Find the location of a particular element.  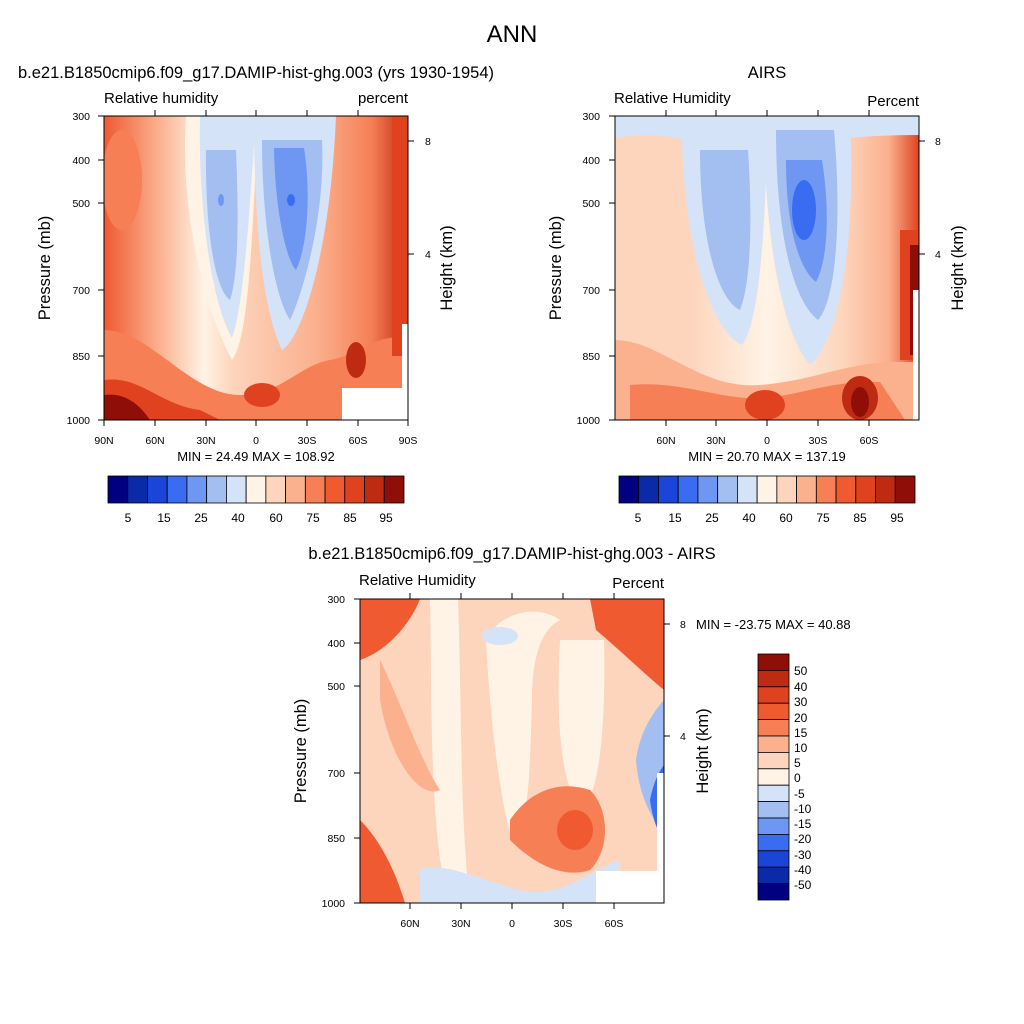

panel-model-xtick: 60N is located at coordinates (154, 441).